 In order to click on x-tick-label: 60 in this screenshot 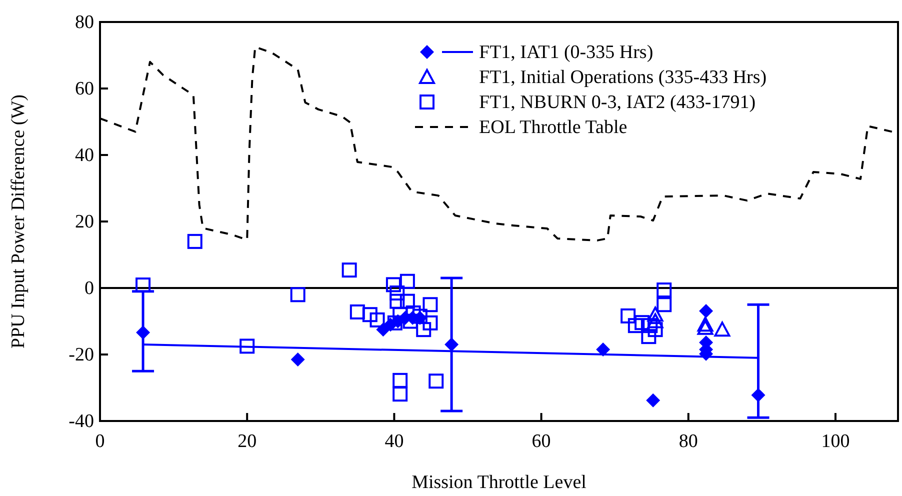, I will do `click(541, 441)`.